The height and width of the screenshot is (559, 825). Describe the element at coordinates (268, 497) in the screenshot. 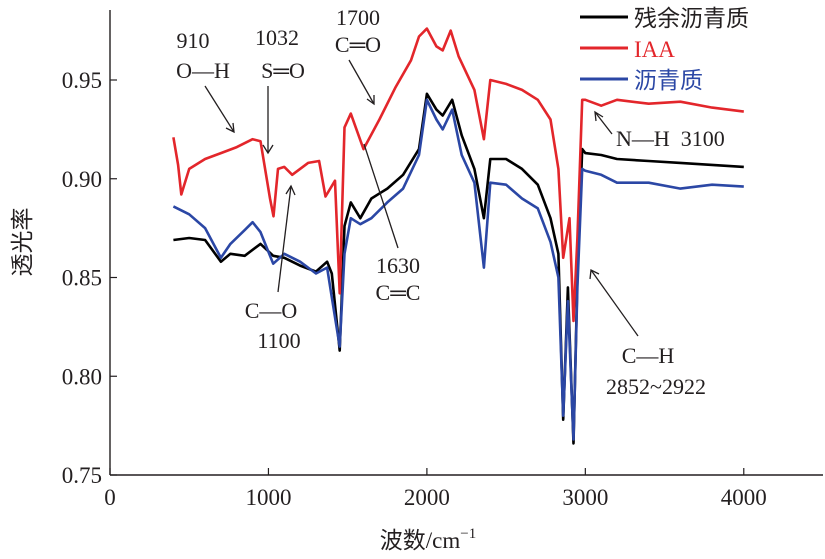

I see `x-tick-label: 1000` at that location.